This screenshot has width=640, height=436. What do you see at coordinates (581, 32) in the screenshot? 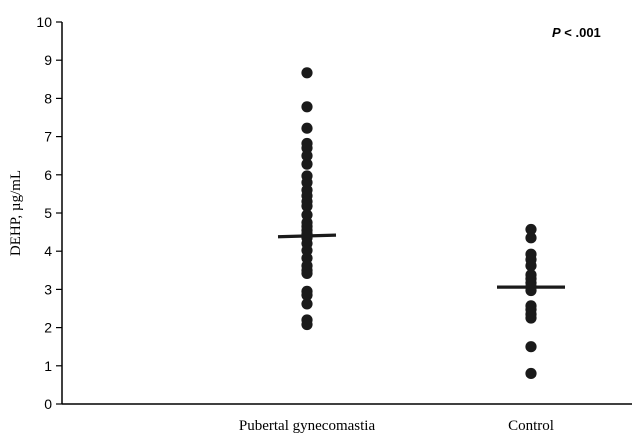
I see `p-value: < .001` at bounding box center [581, 32].